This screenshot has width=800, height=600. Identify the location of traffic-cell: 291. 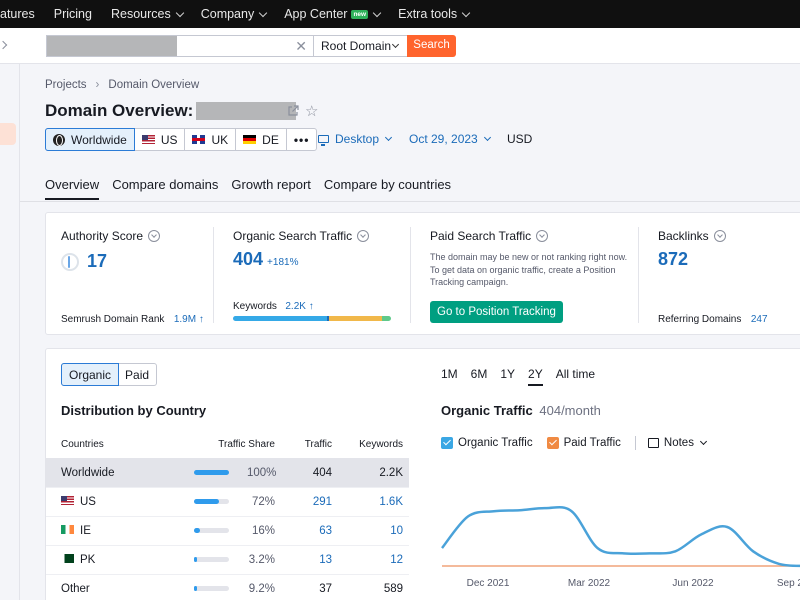
(309, 502).